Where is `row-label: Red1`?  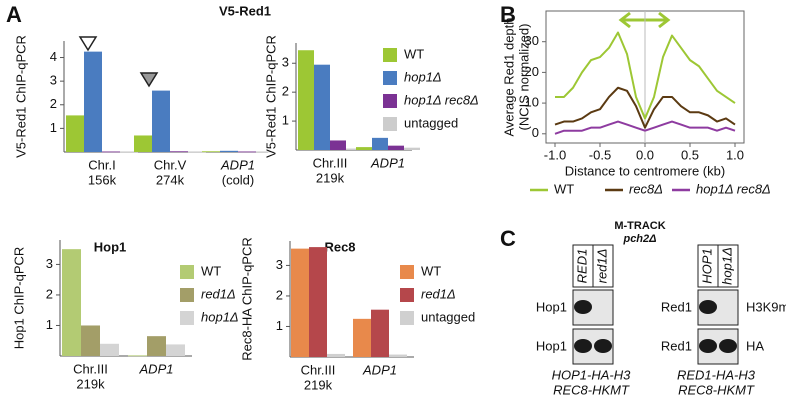 row-label: Red1 is located at coordinates (676, 306).